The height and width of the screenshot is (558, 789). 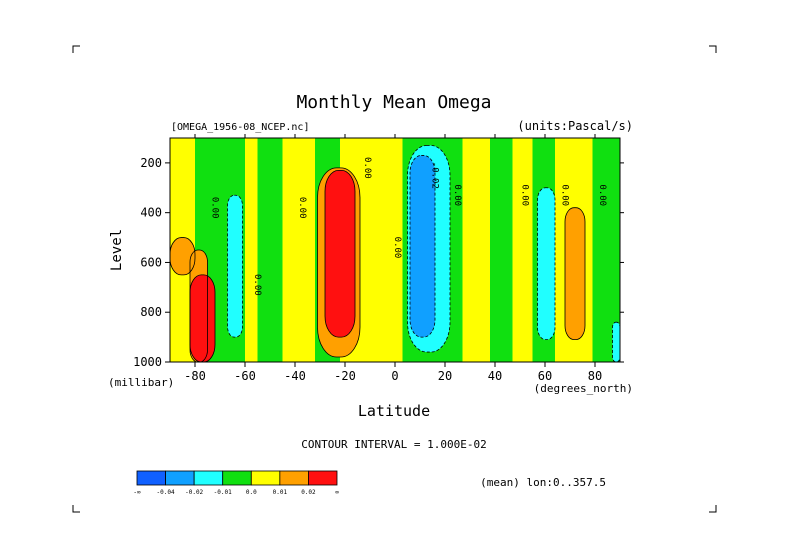 What do you see at coordinates (117, 250) in the screenshot?
I see `y-axis-label: Level` at bounding box center [117, 250].